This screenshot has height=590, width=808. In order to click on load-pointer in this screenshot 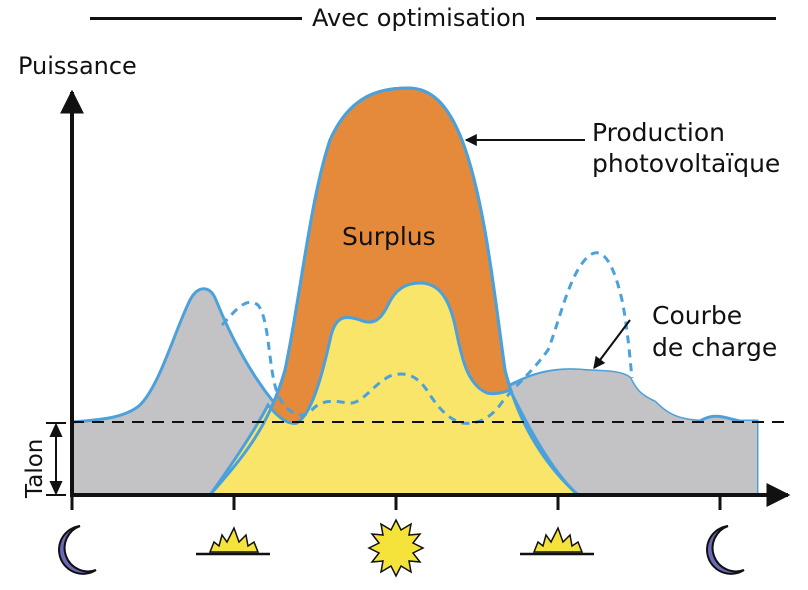, I will do `click(612, 344)`.